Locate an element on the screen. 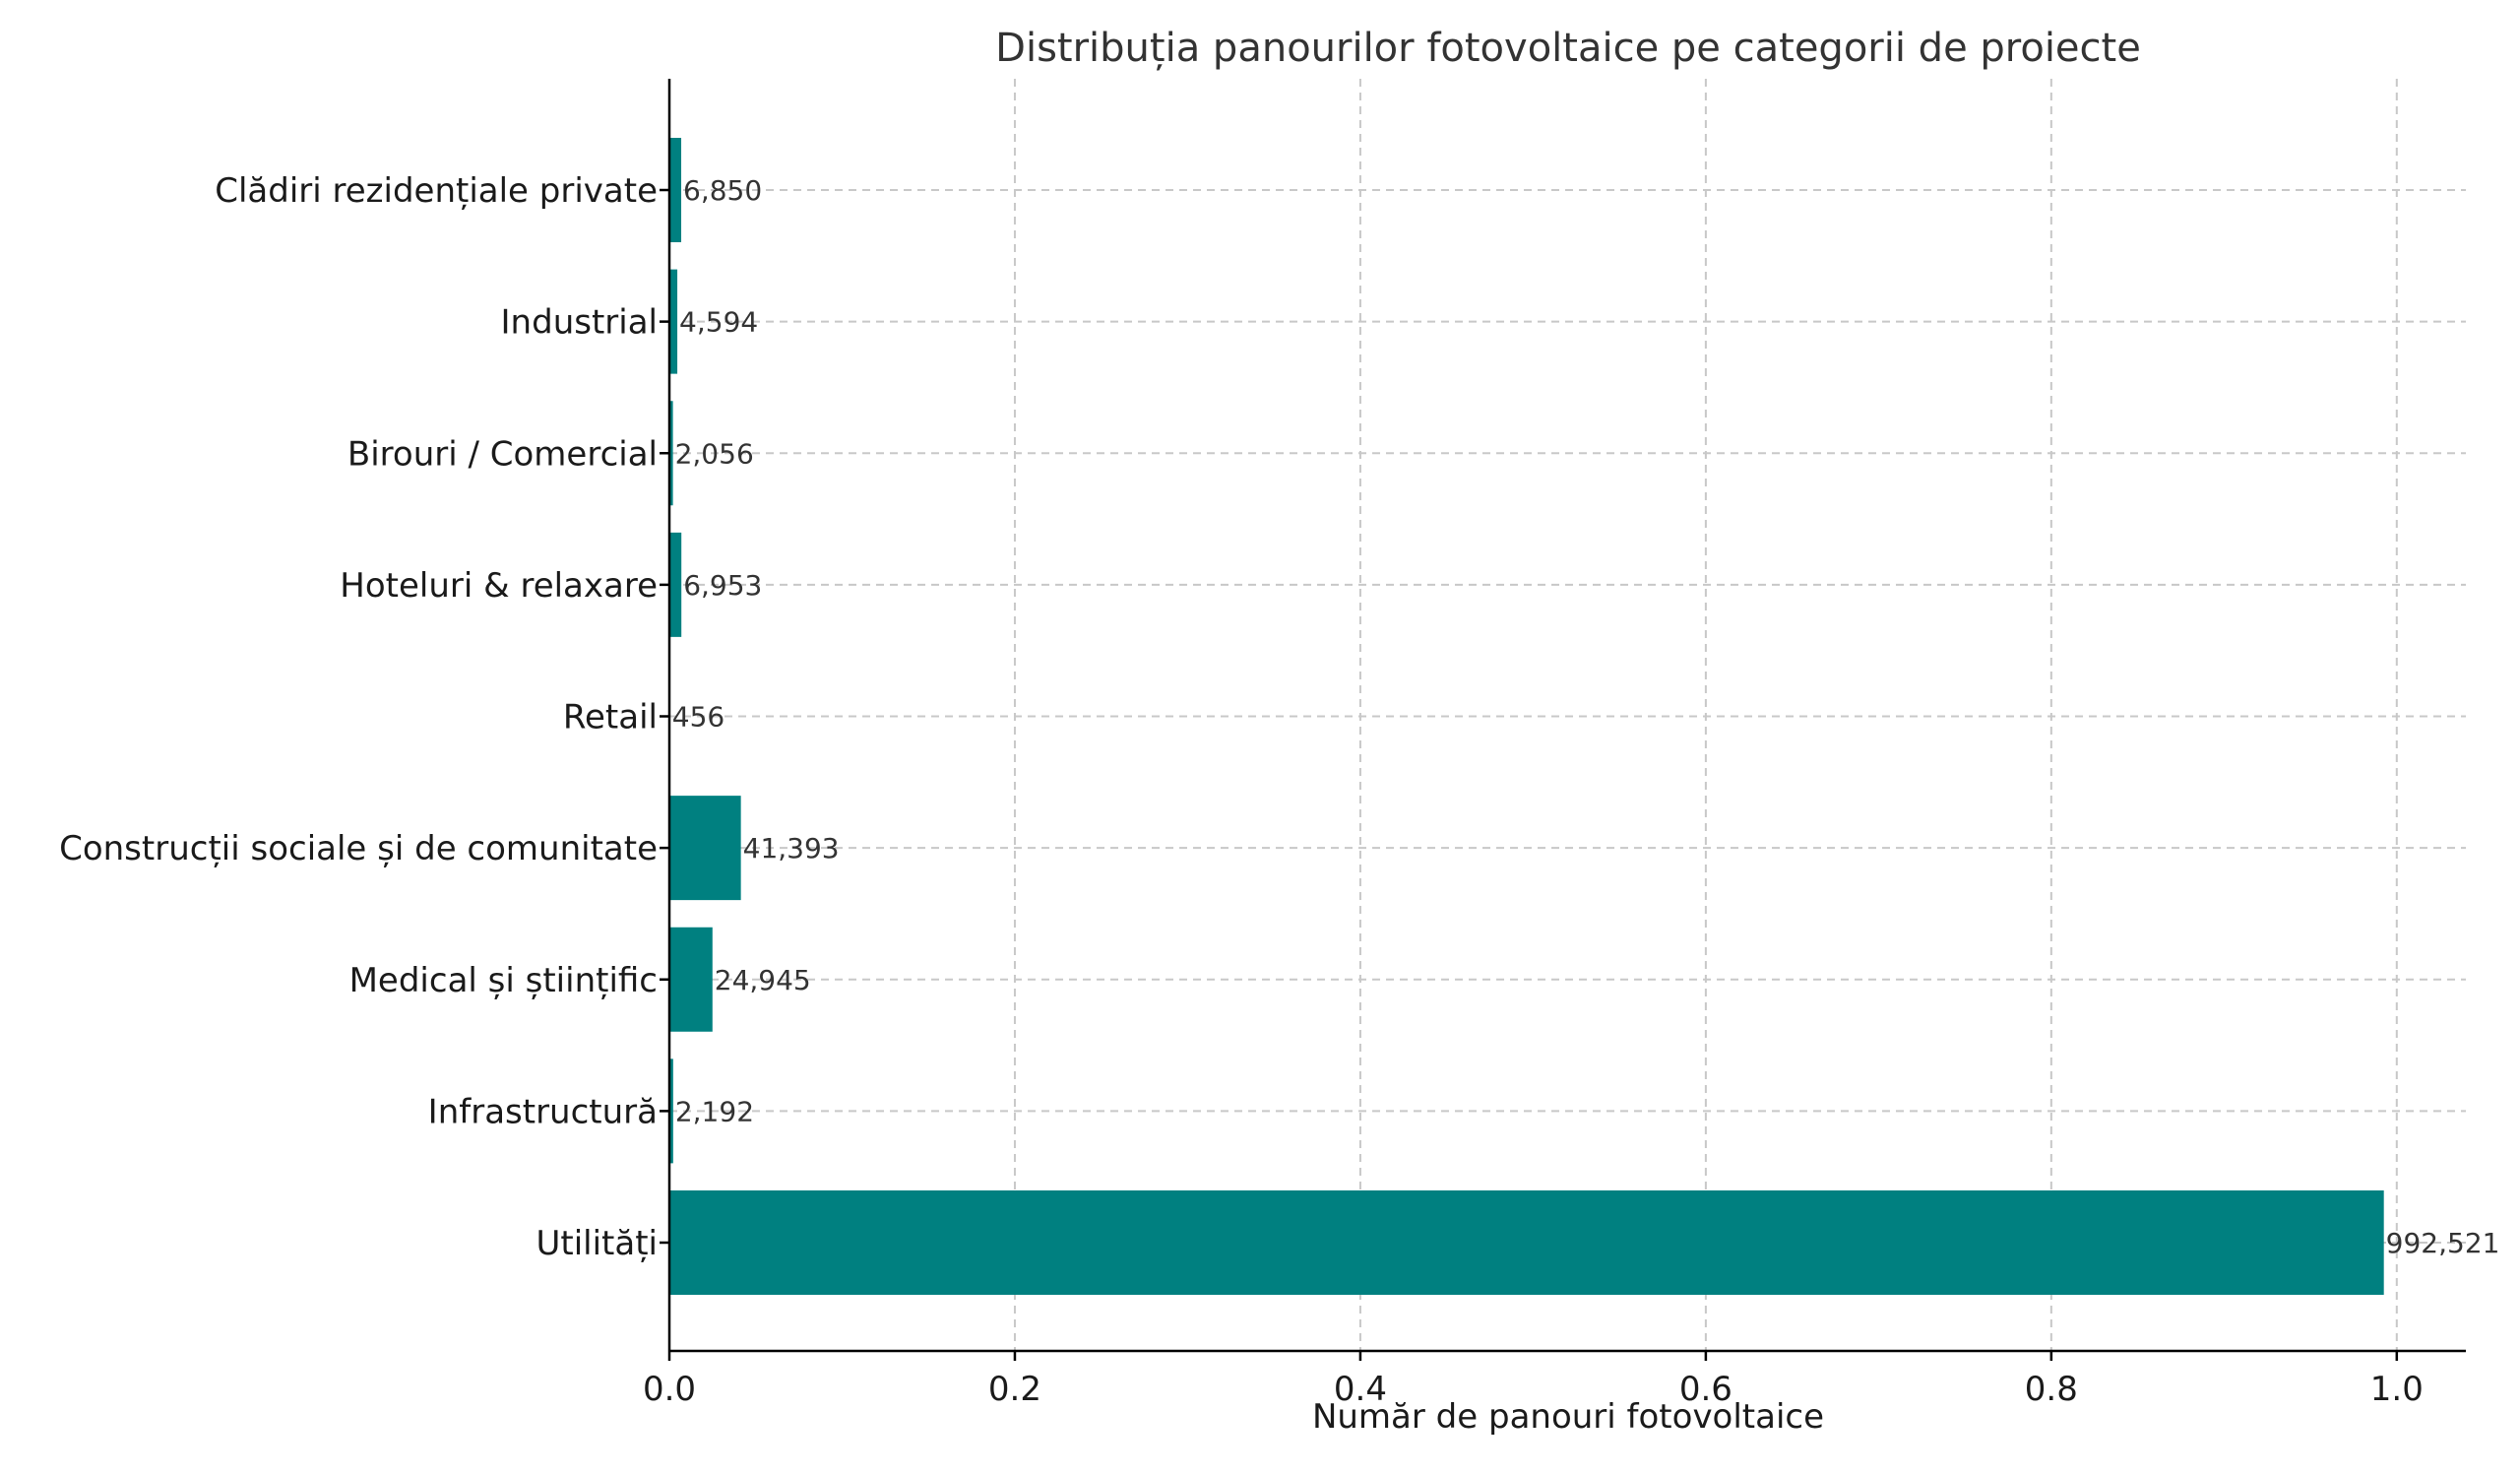 The height and width of the screenshot is (1475, 2520). value-label: 2,192 is located at coordinates (714, 1111).